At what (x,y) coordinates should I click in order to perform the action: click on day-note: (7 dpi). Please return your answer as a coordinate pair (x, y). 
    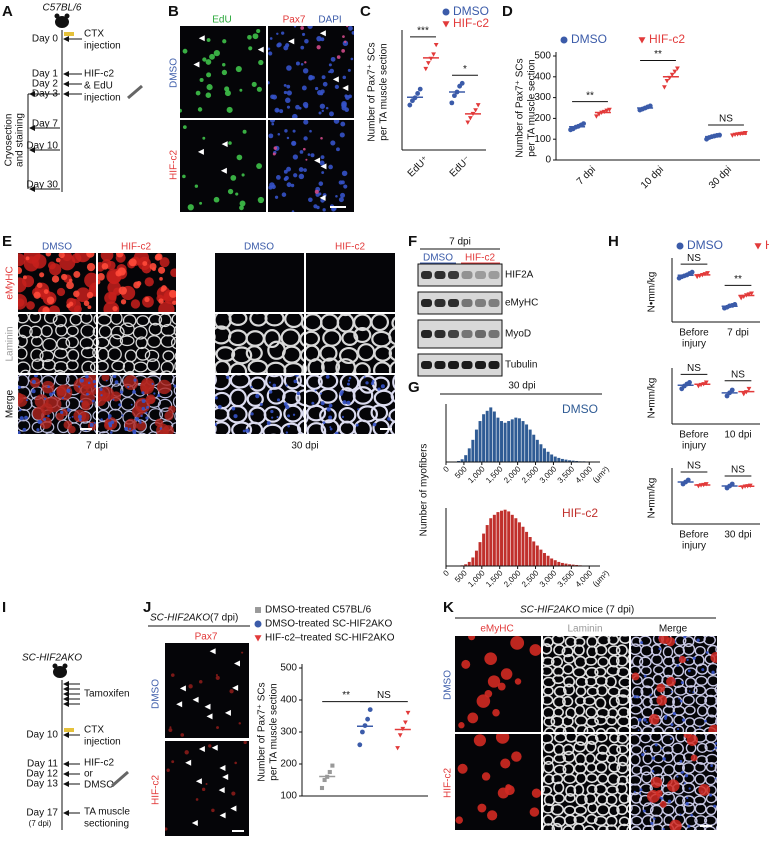
    Looking at the image, I should click on (40, 823).